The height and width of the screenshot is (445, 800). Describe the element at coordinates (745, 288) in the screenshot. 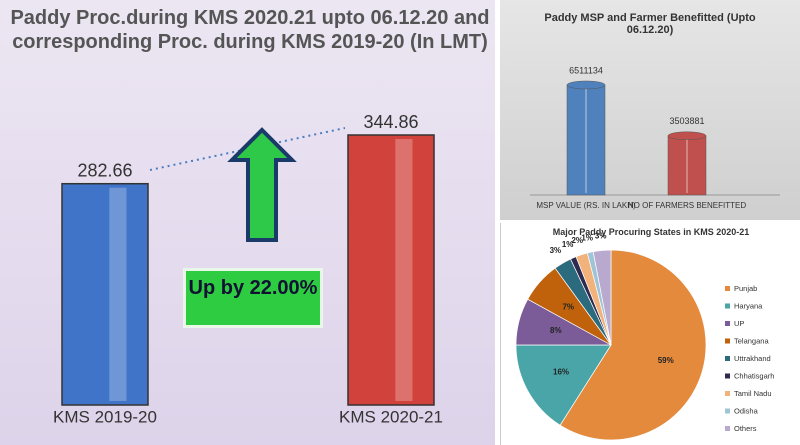

I see `legend-label: Punjab` at that location.